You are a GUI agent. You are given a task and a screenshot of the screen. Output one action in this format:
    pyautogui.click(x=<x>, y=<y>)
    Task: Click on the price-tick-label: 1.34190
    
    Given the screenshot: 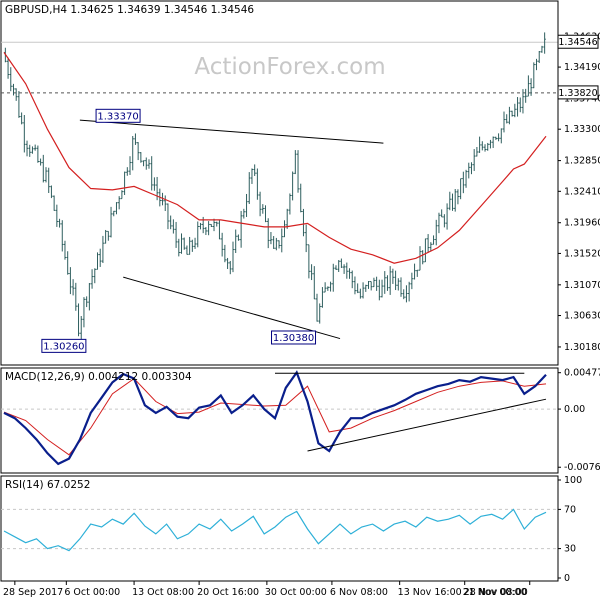 What is the action you would take?
    pyautogui.click(x=582, y=67)
    